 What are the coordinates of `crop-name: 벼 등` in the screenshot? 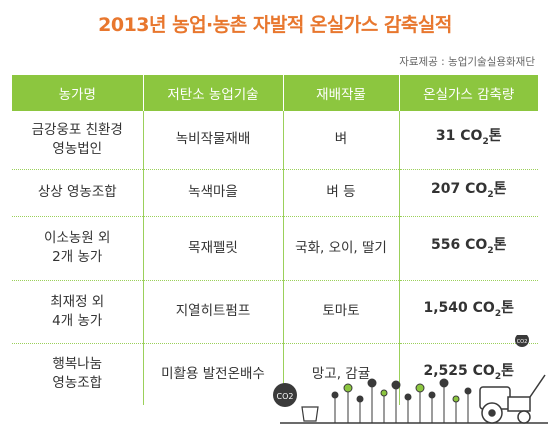 It's located at (340, 193).